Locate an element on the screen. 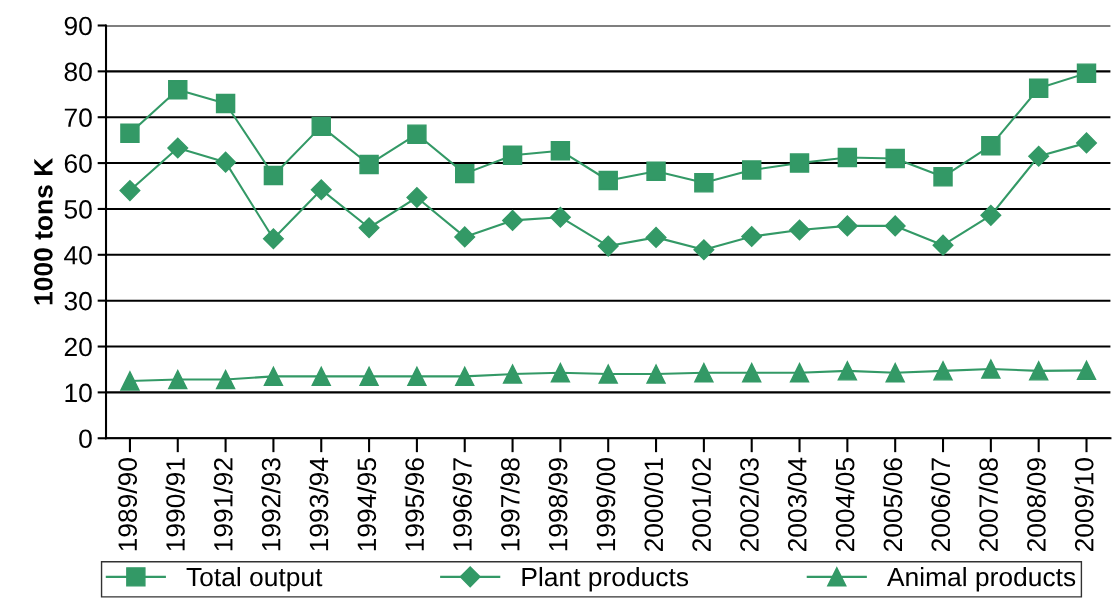  legend-label: Plant products is located at coordinates (605, 579).